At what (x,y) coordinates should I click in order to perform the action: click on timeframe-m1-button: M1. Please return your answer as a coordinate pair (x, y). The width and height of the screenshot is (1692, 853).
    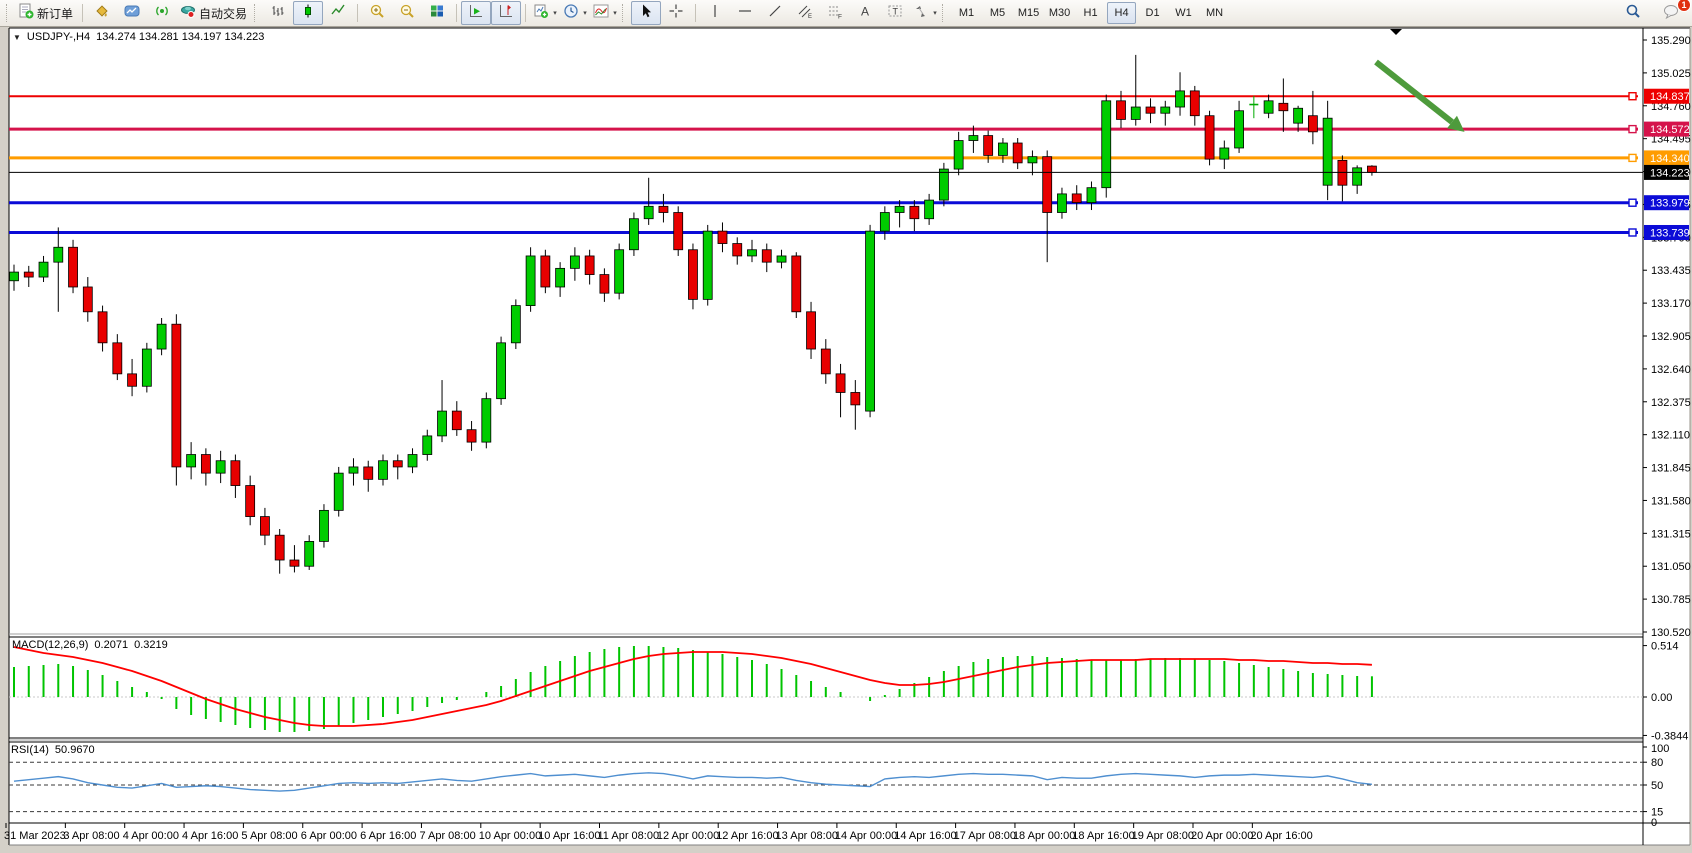
    Looking at the image, I should click on (966, 13).